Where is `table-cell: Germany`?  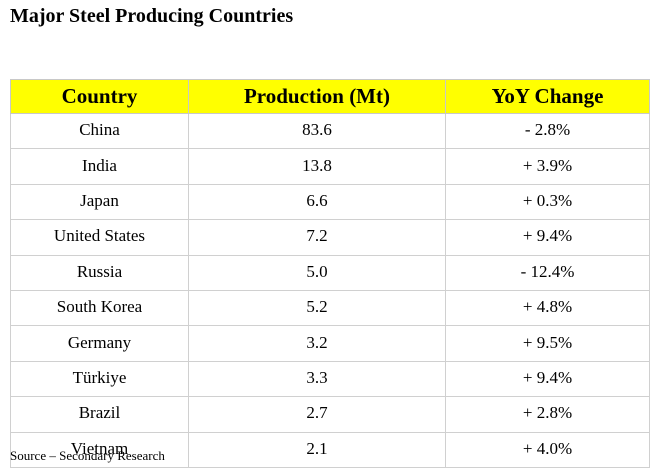
table-cell: Germany is located at coordinates (99, 343).